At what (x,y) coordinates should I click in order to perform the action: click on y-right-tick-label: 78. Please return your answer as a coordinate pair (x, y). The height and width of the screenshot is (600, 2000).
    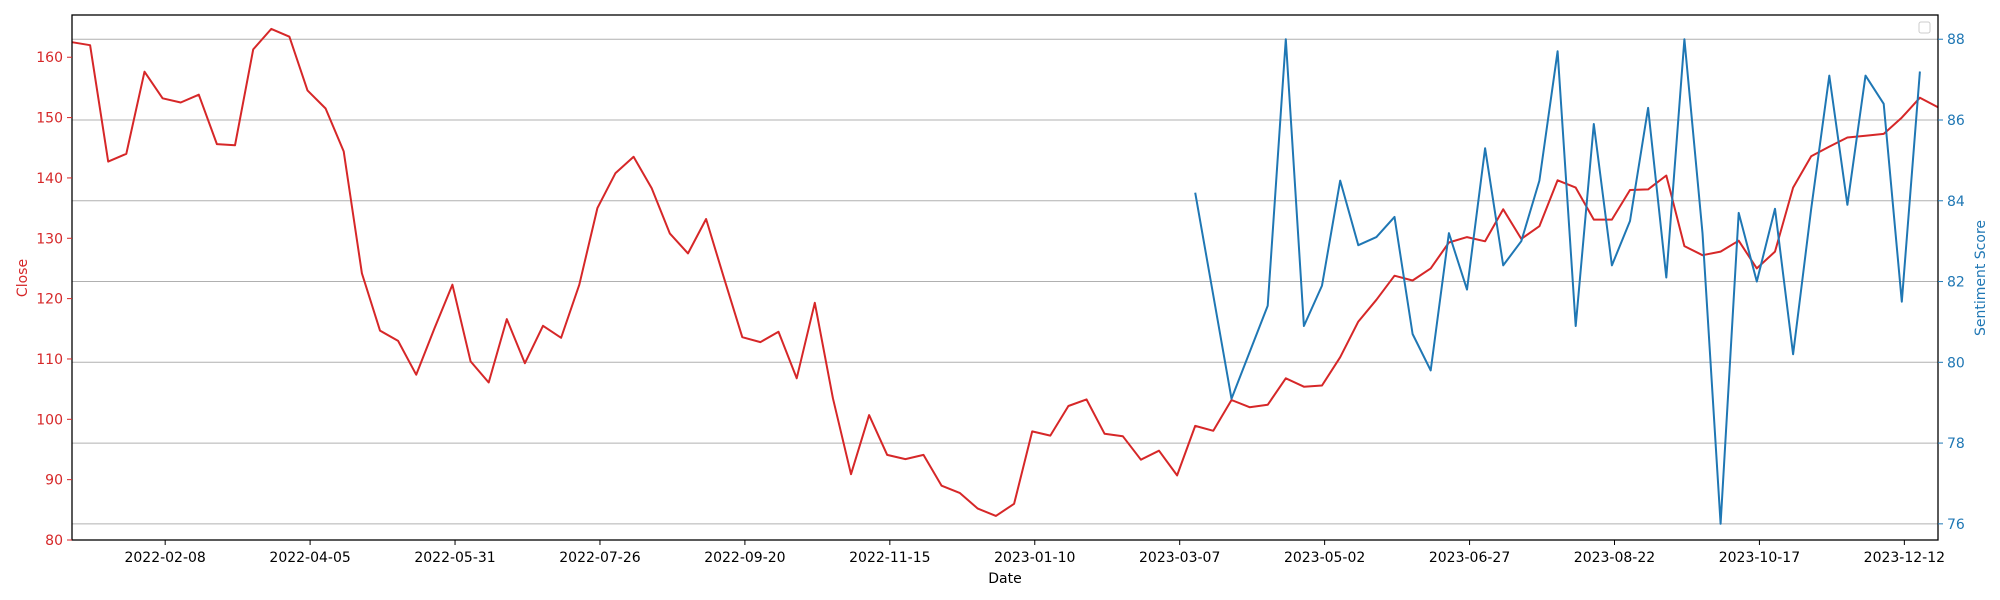
    Looking at the image, I should click on (1956, 444).